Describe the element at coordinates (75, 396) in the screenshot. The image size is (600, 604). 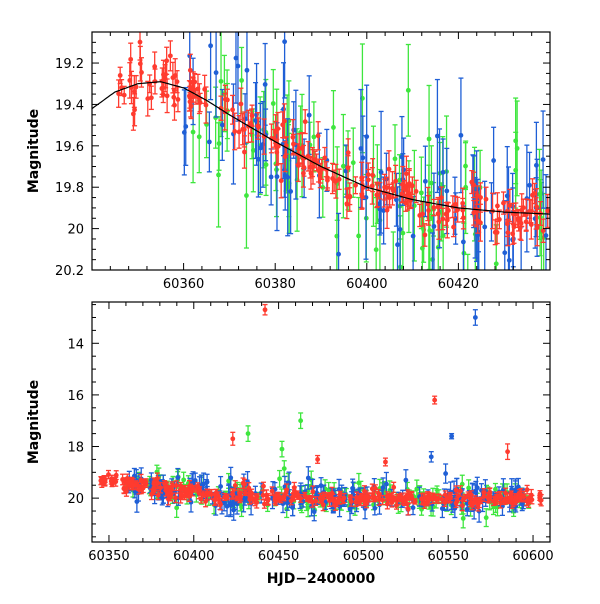
I see `bottom-y-tick-label: 16` at that location.